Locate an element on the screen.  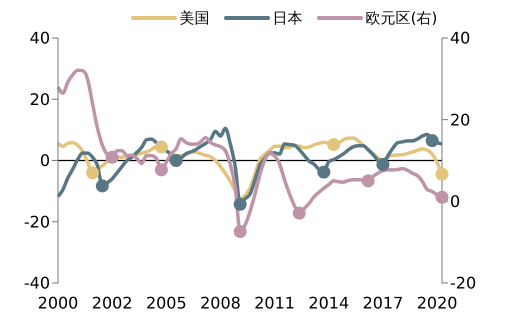
x-tick-label: 2002 is located at coordinates (112, 302).